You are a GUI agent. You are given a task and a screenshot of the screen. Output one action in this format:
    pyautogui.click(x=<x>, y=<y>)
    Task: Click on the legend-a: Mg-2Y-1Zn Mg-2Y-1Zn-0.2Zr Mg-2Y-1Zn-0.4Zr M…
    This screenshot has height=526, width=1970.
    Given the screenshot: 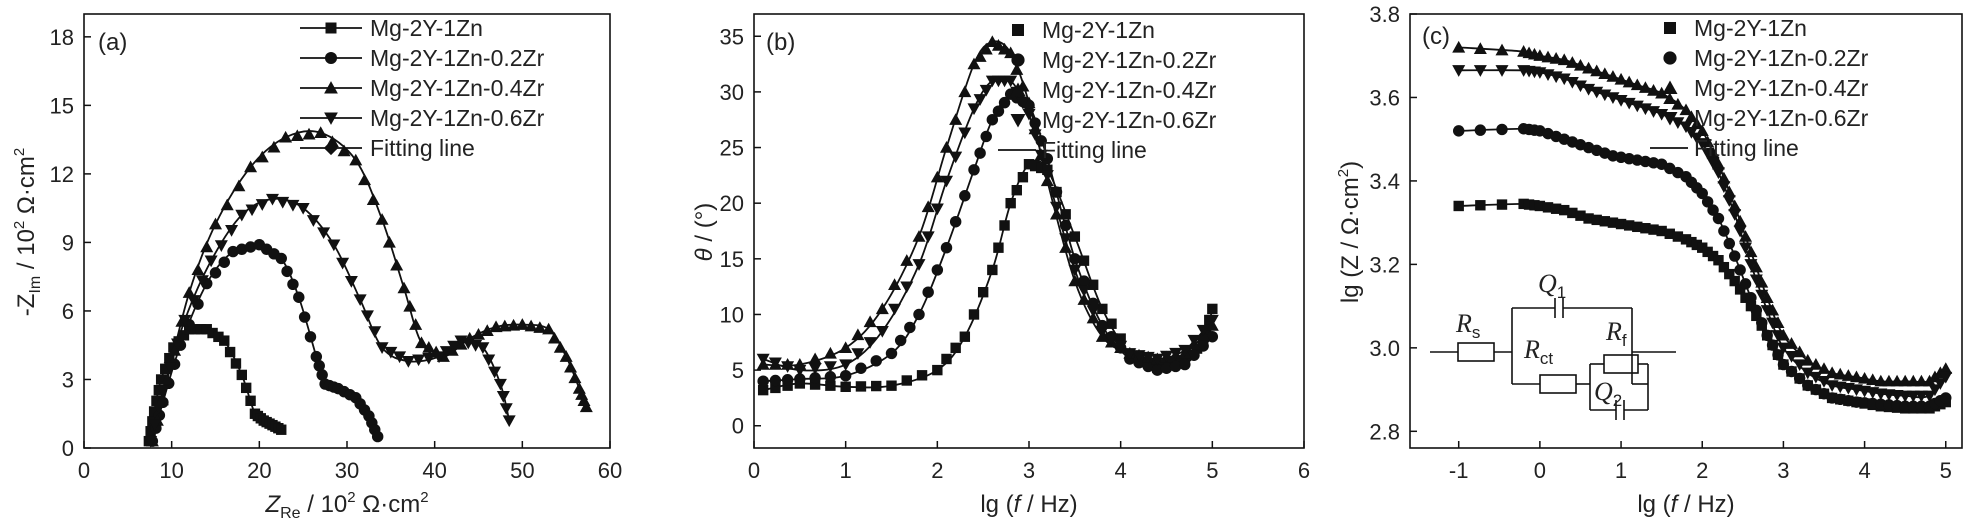 What is the action you would take?
    pyautogui.click(x=422, y=88)
    